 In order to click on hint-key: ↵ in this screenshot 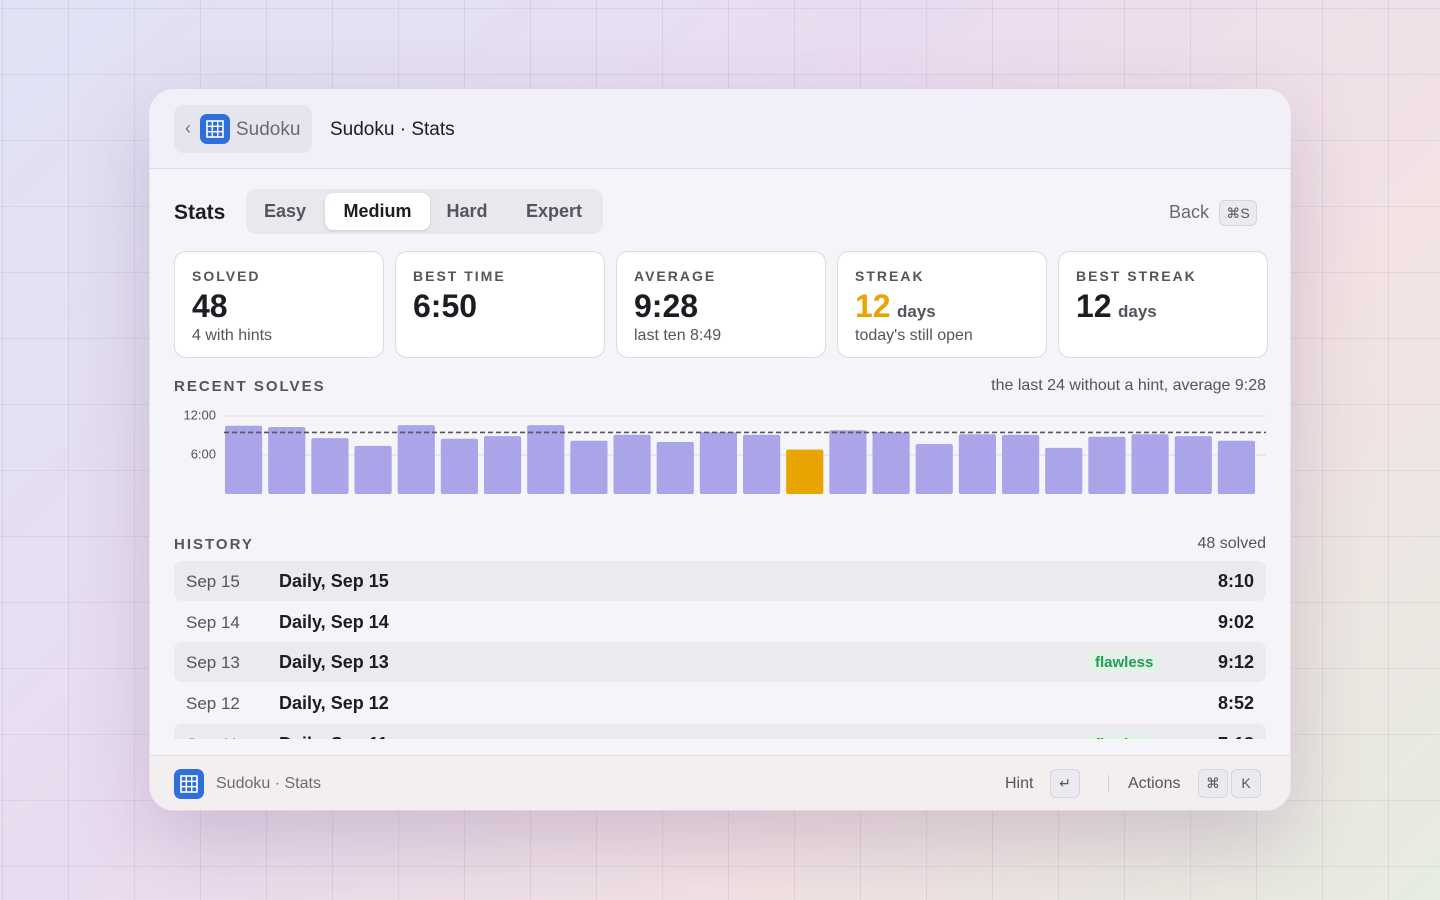, I will do `click(1065, 783)`.